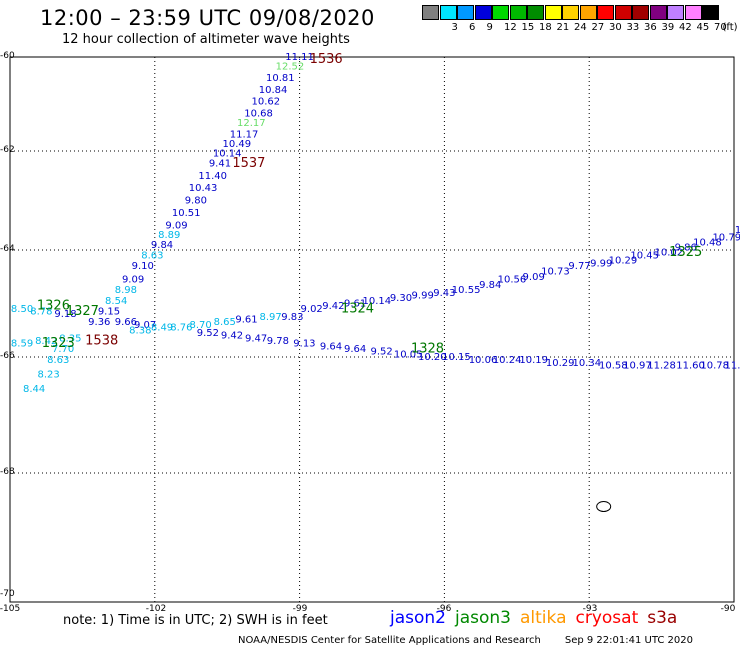 This screenshot has width=740, height=650. I want to click on wave-height-label: 9.78, so click(278, 341).